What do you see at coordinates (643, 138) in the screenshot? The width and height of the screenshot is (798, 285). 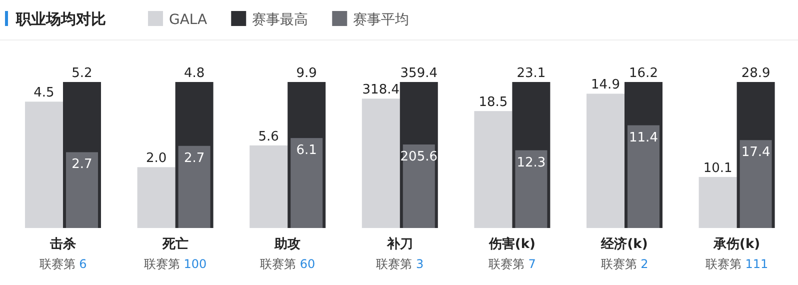 I see `data-label: 11.4` at bounding box center [643, 138].